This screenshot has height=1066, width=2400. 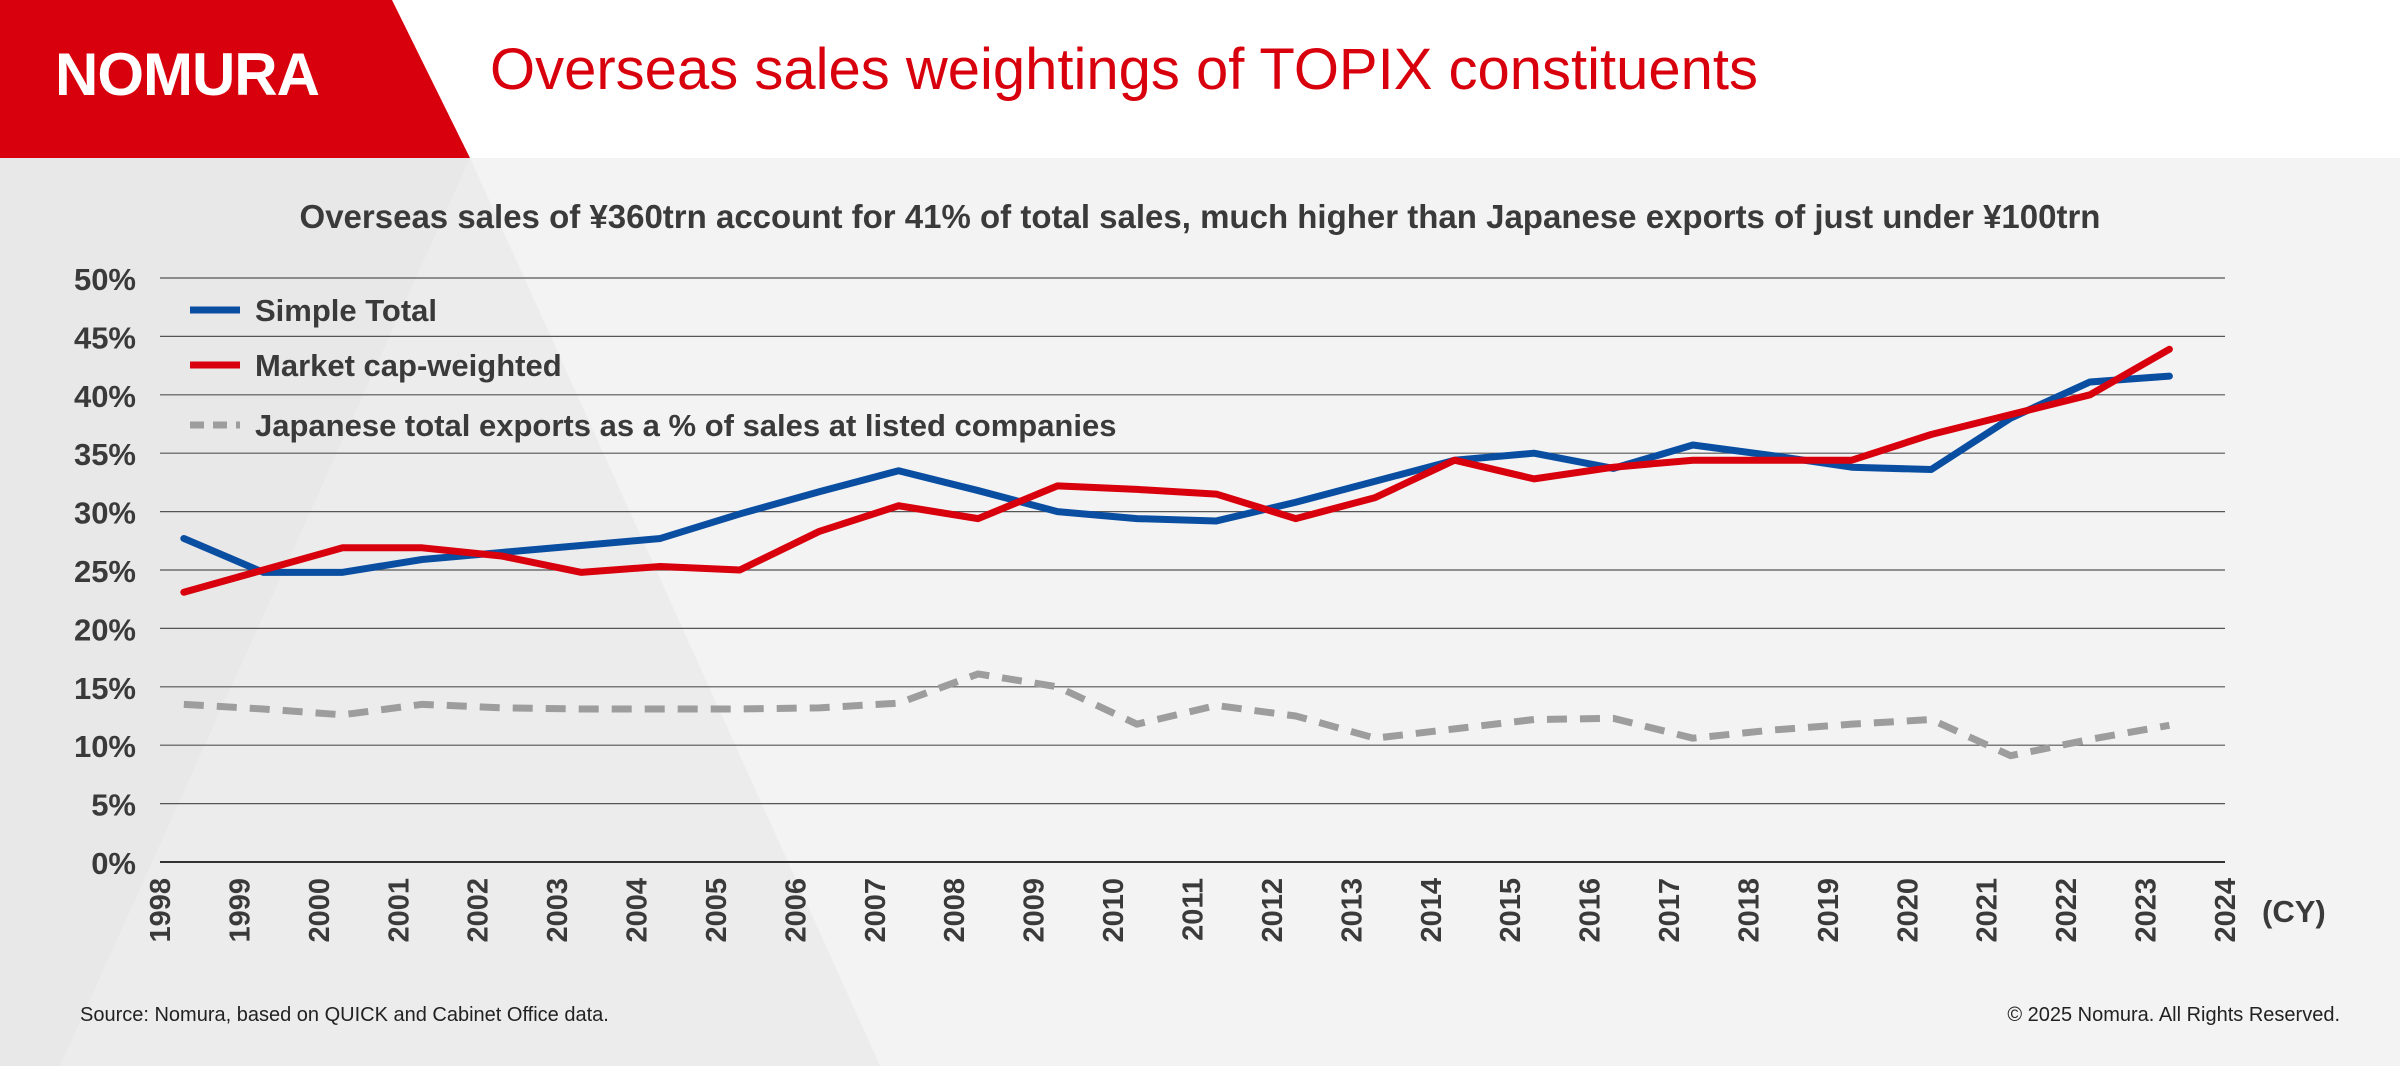 What do you see at coordinates (1670, 910) in the screenshot?
I see `x-tick-label: 2017` at bounding box center [1670, 910].